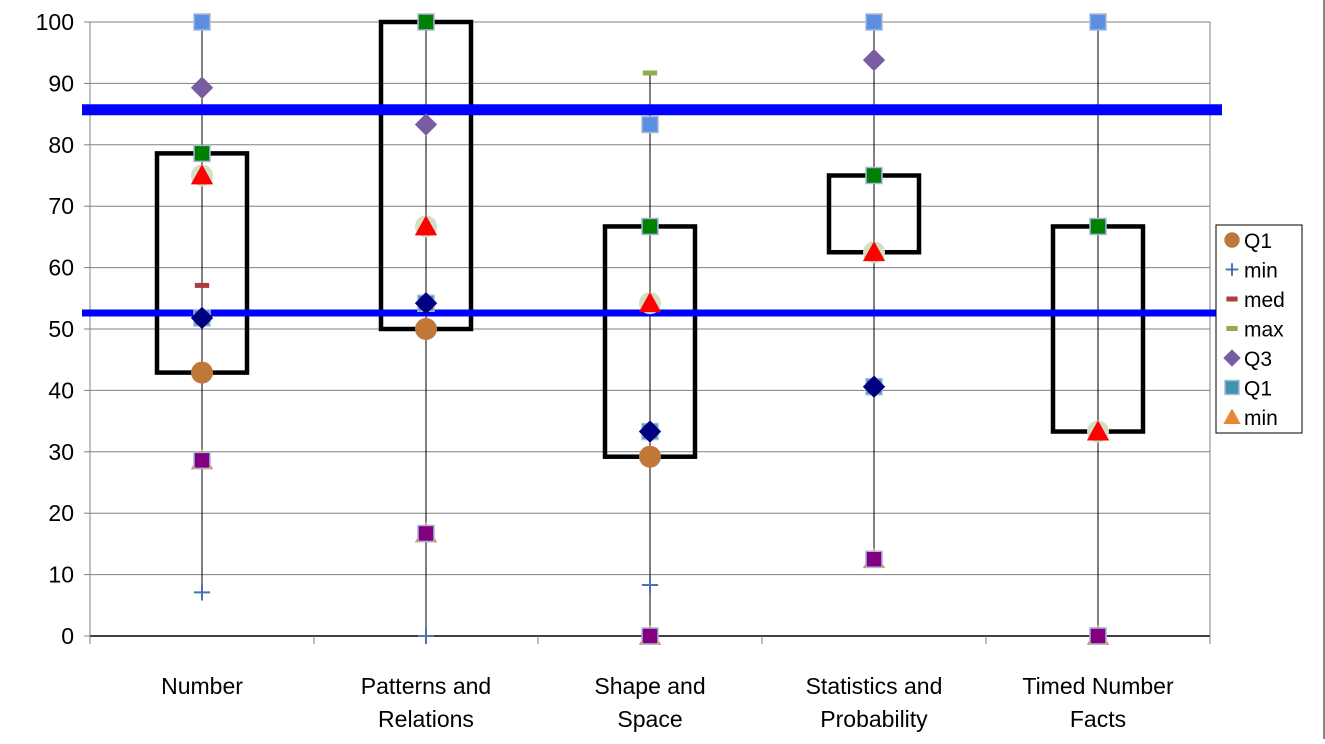  Describe the element at coordinates (1258, 359) in the screenshot. I see `legend-label: Q3` at that location.